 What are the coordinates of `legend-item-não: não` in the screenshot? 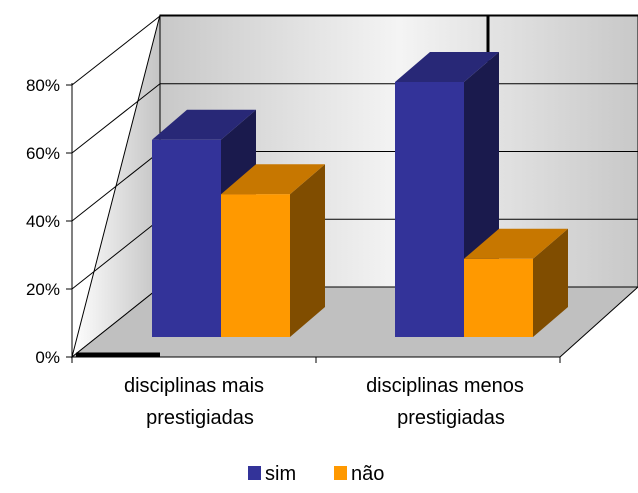 It's located at (359, 474).